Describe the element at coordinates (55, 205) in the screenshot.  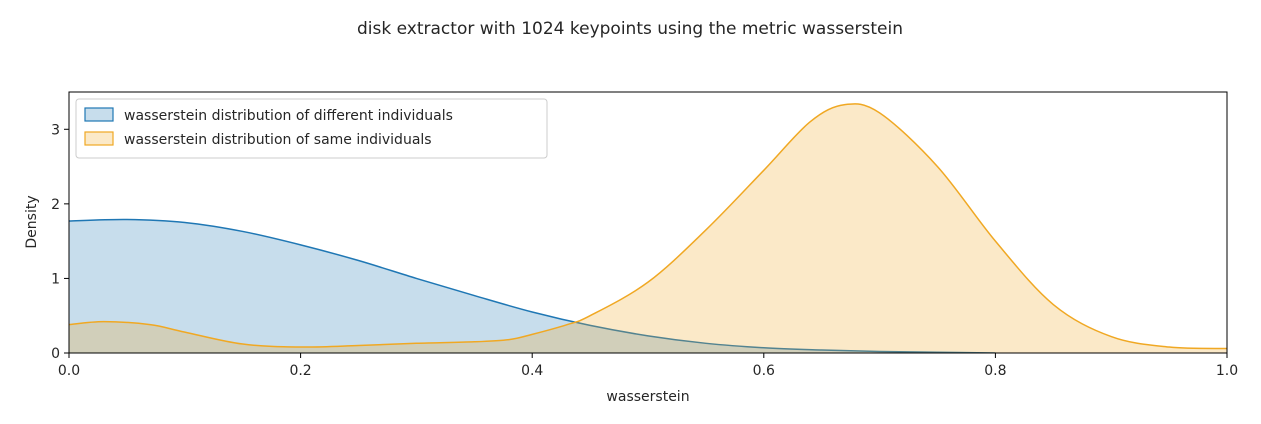
I see `y-tick-label: 2` at that location.